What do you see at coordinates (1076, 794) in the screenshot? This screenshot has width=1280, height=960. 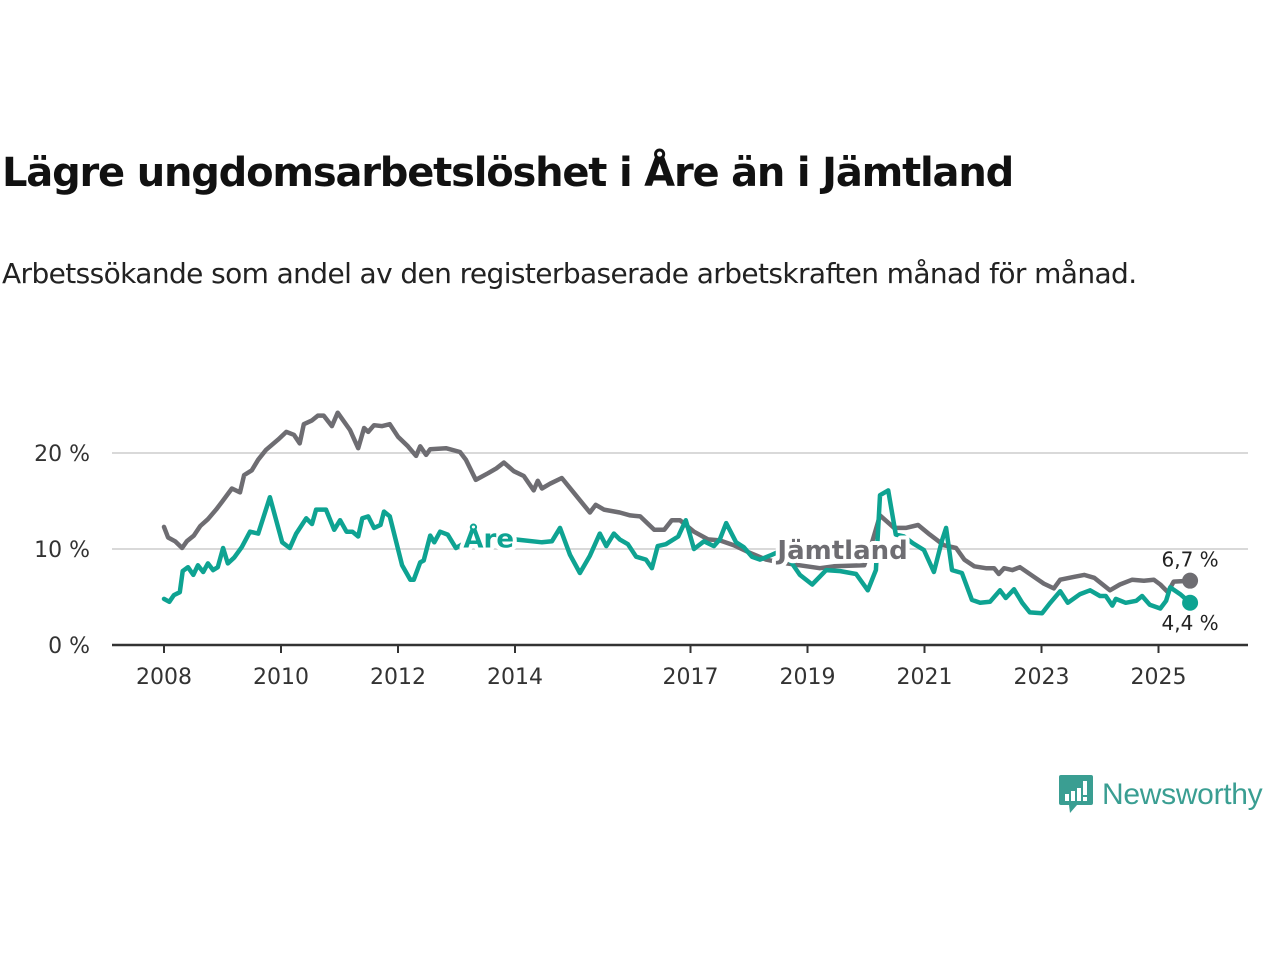 I see `newsworthy-chart-bubble-icon` at bounding box center [1076, 794].